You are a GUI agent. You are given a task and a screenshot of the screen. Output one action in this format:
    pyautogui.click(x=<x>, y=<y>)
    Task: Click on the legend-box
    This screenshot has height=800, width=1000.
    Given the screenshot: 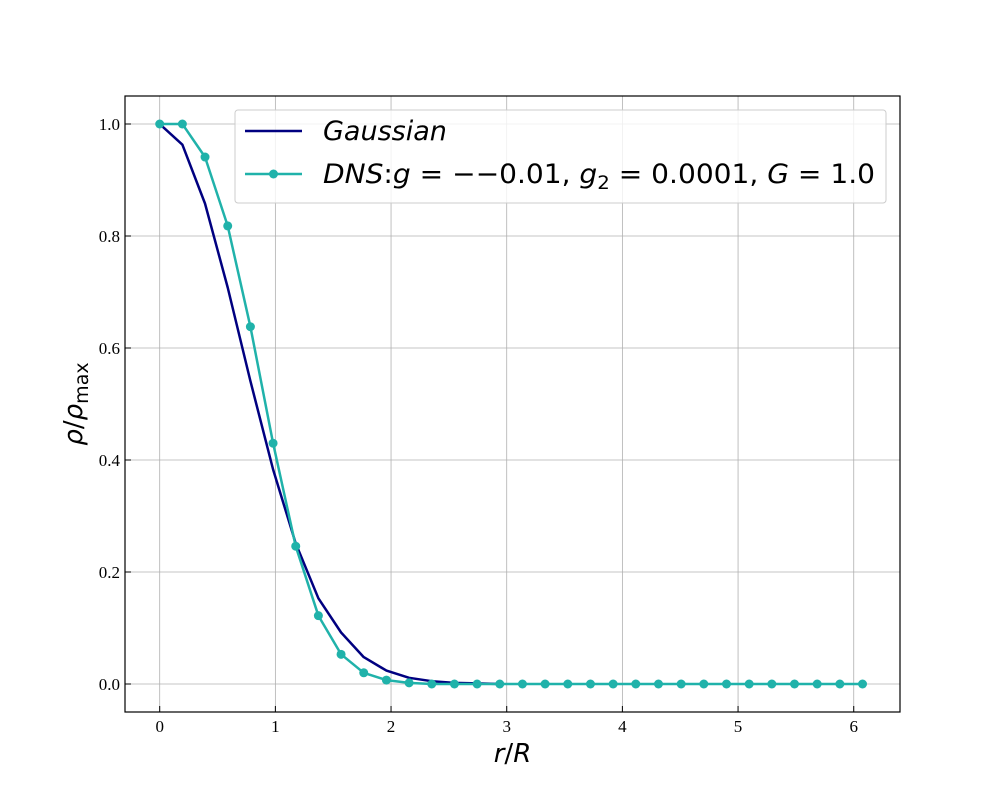 What is the action you would take?
    pyautogui.click(x=560, y=156)
    